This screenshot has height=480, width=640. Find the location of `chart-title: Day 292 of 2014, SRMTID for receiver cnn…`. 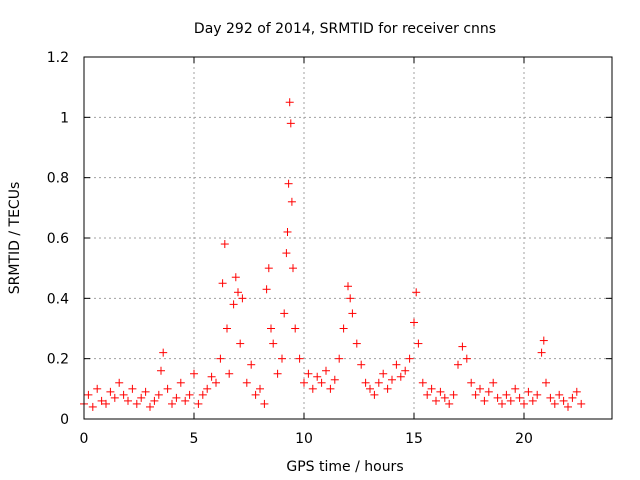

chart-title: Day 292 of 2014, SRMTID for receiver cnn… is located at coordinates (345, 29).